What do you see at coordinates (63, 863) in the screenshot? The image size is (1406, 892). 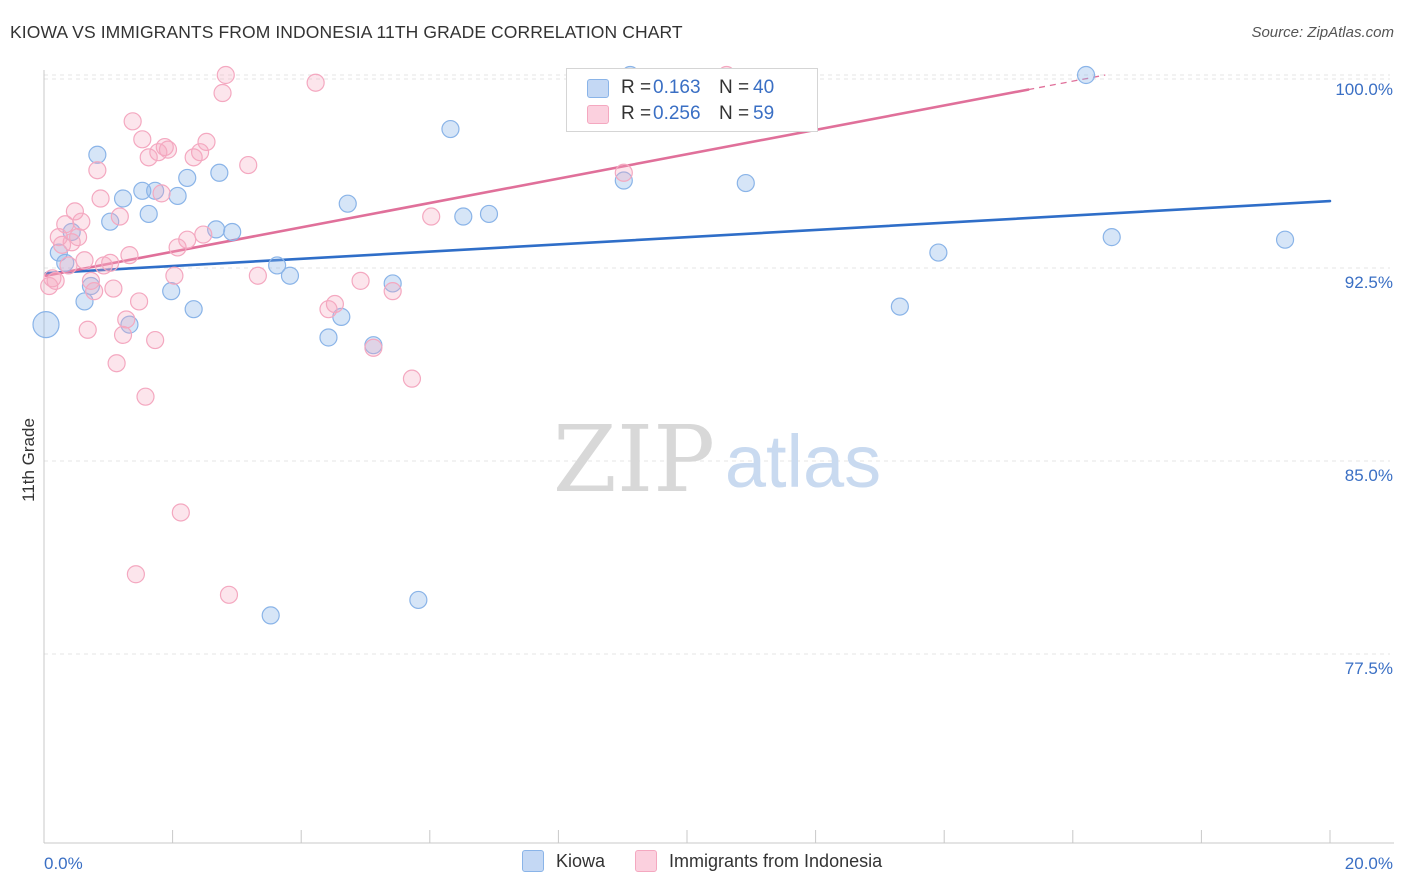 I see `x-tick-label: 0.0%` at bounding box center [63, 863].